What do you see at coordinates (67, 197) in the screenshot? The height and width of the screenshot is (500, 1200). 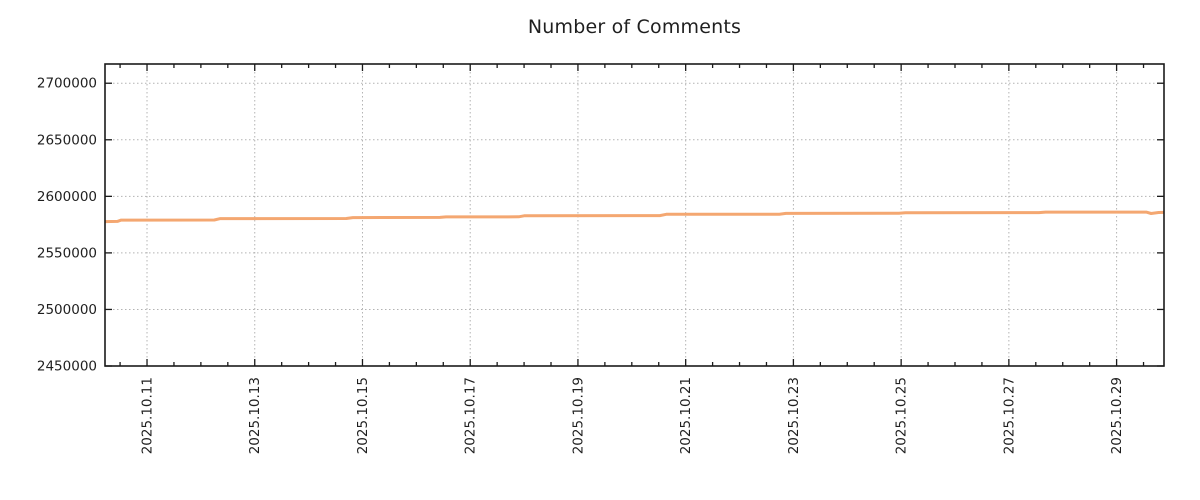 I see `y-tick-label: 2600000` at bounding box center [67, 197].